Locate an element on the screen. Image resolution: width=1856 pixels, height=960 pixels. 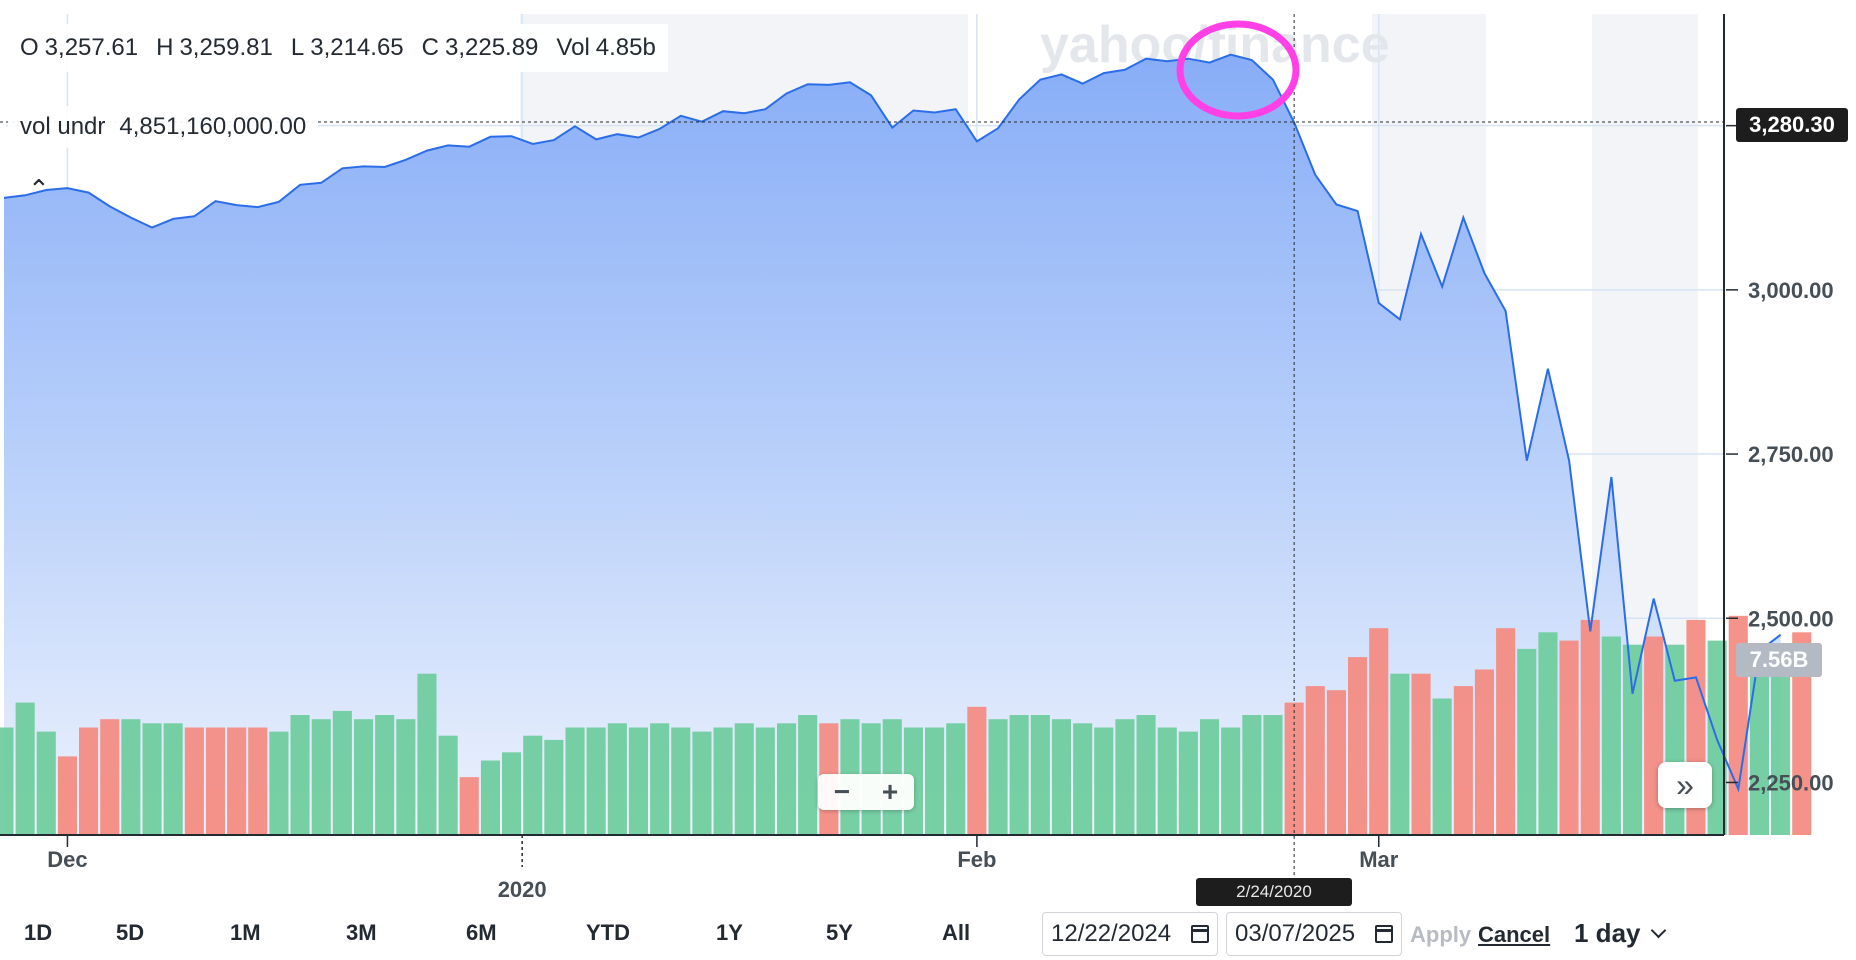
cancel-button: Cancel is located at coordinates (1514, 934).